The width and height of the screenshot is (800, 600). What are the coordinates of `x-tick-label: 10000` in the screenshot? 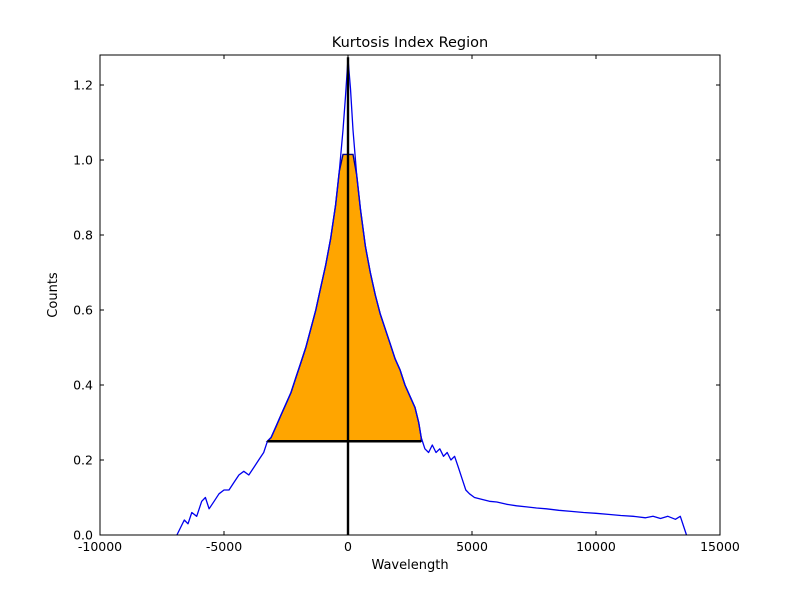 It's located at (596, 546).